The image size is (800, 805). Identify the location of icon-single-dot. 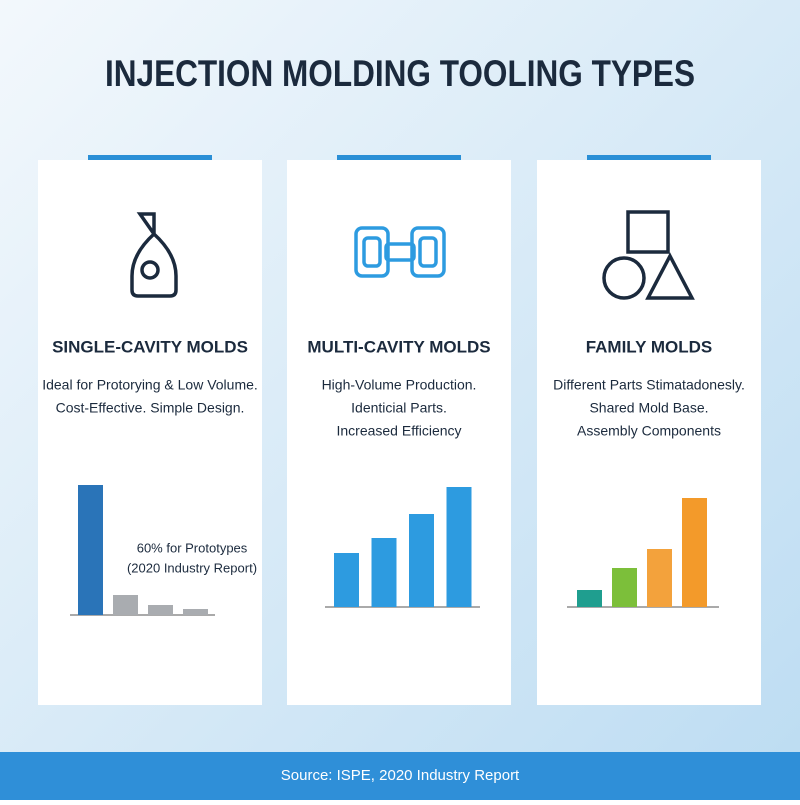
(150, 270).